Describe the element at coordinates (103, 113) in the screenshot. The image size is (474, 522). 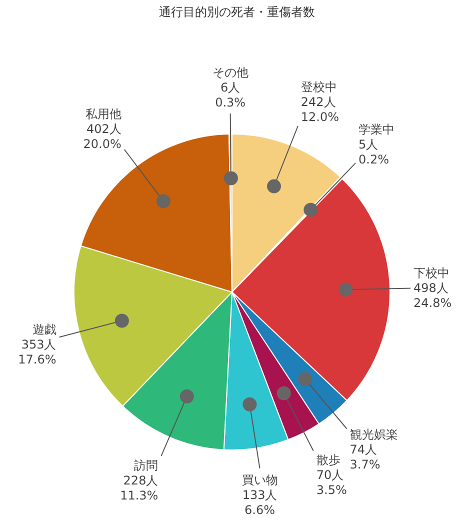
I see `slice-label: 私用他` at that location.